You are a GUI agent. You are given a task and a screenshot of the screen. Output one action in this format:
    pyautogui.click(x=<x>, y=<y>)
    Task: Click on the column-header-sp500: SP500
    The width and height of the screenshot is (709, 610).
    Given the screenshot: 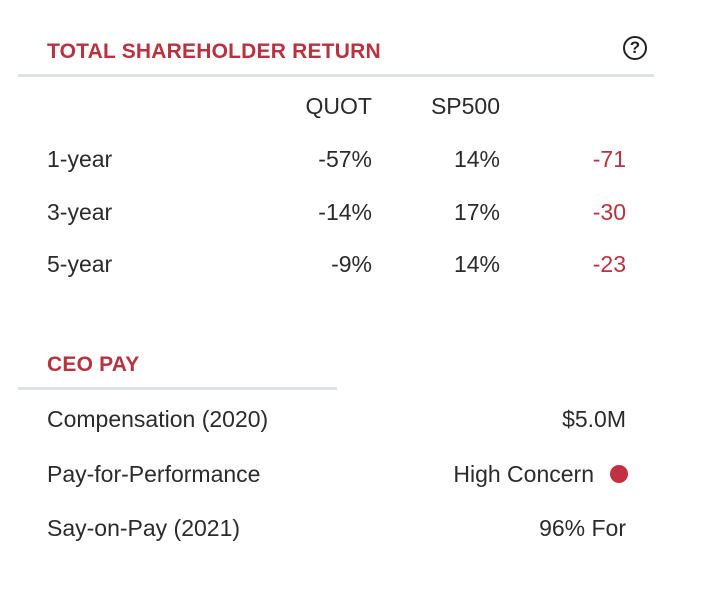 What is the action you would take?
    pyautogui.click(x=465, y=106)
    